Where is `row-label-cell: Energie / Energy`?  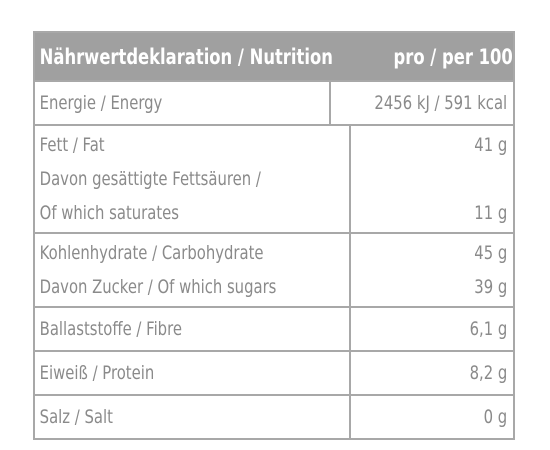
row-label-cell: Energie / Energy is located at coordinates (149, 103).